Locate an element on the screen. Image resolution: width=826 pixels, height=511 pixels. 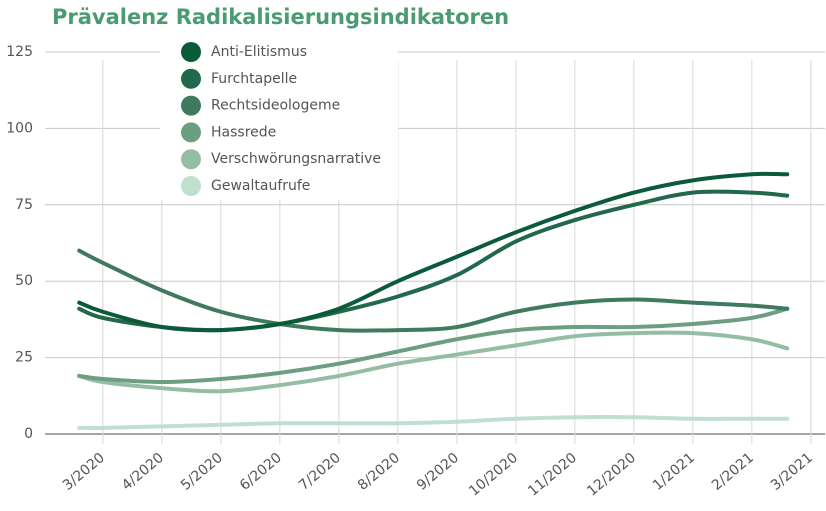
x-tick-label: 1/2021 is located at coordinates (674, 472).